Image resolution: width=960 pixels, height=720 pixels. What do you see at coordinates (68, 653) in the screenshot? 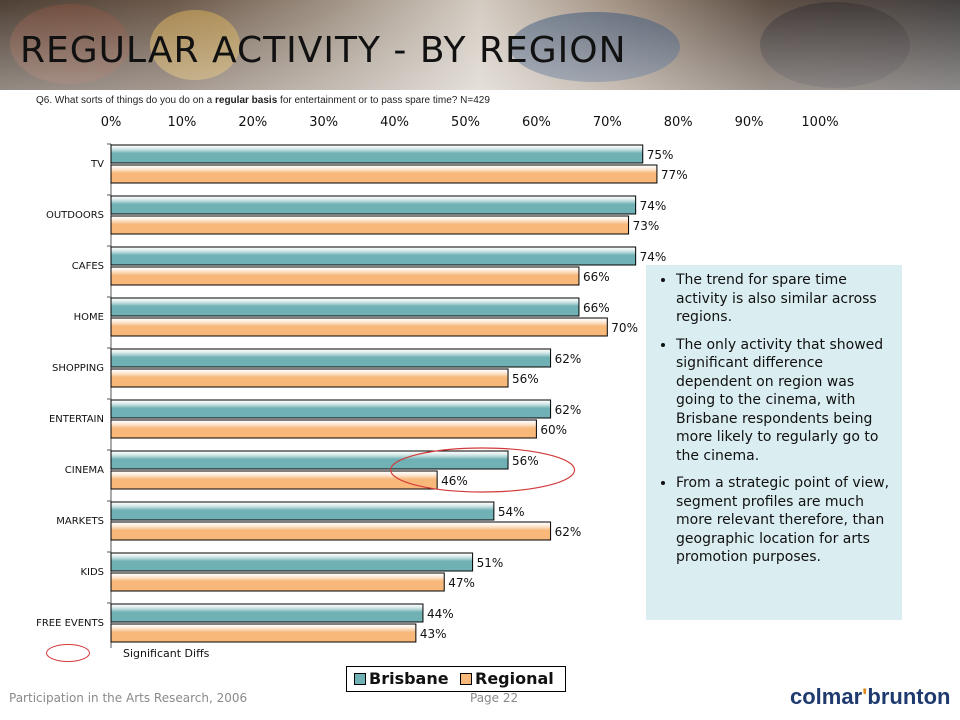
I see `significant-diff-key-ellipse` at bounding box center [68, 653].